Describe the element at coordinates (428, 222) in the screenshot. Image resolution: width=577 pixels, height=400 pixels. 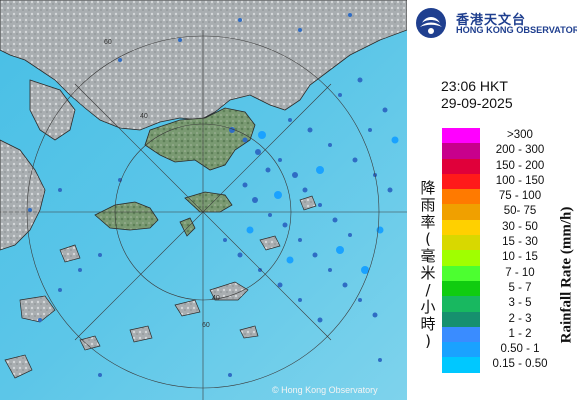
I see `legend-title-char: 率` at that location.